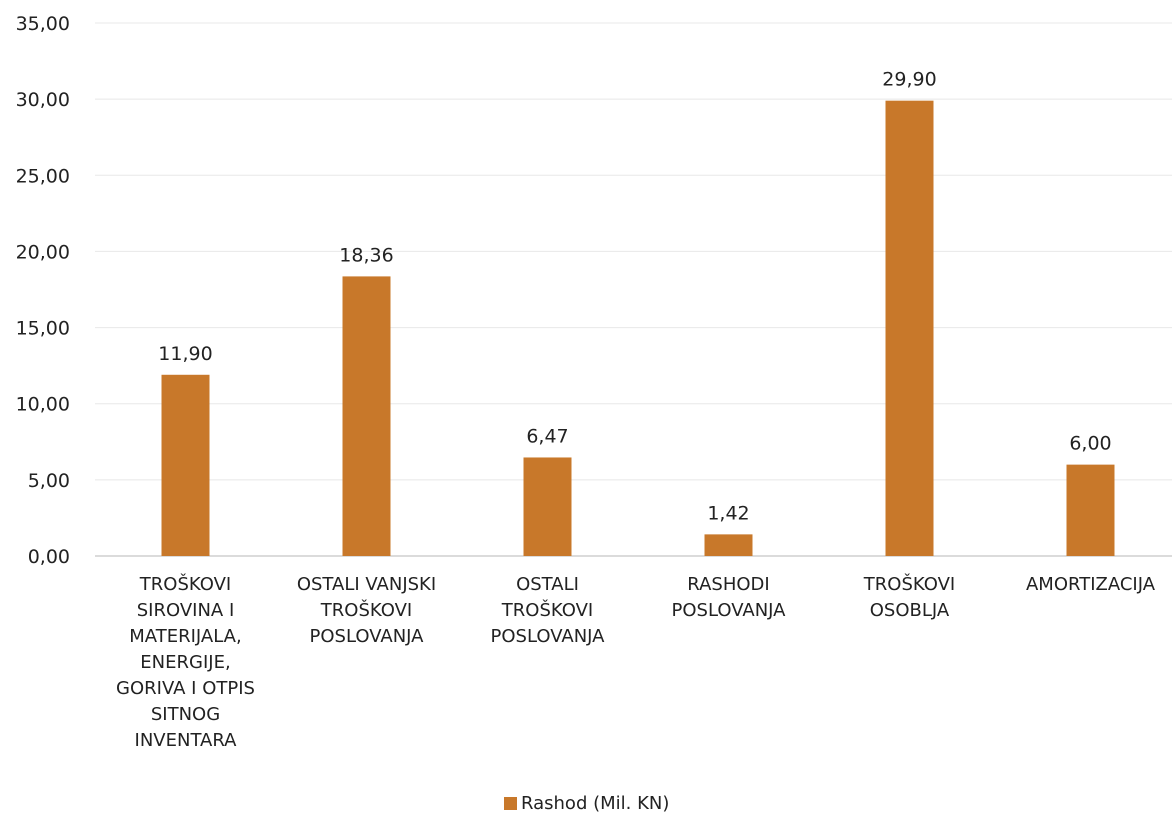  I want to click on category-label-line: SIROVINA I, so click(186, 610).